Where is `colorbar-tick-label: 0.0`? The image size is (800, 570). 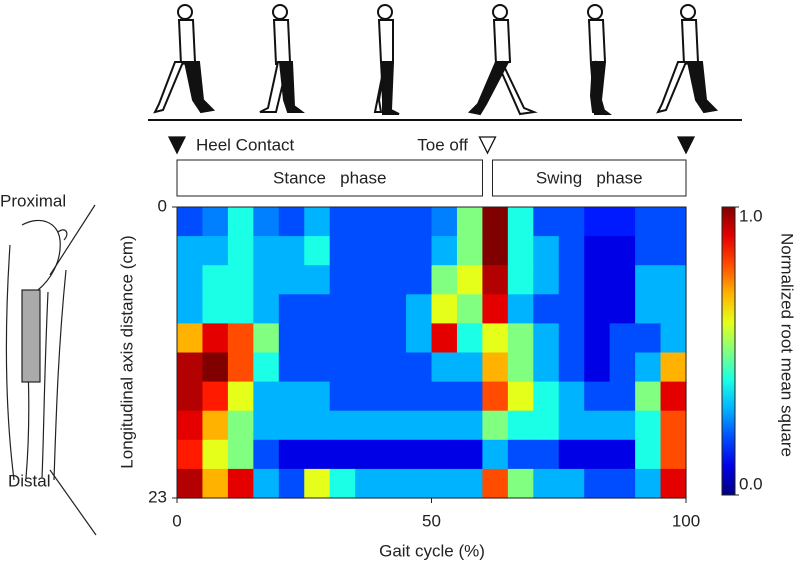 colorbar-tick-label: 0.0 is located at coordinates (751, 483).